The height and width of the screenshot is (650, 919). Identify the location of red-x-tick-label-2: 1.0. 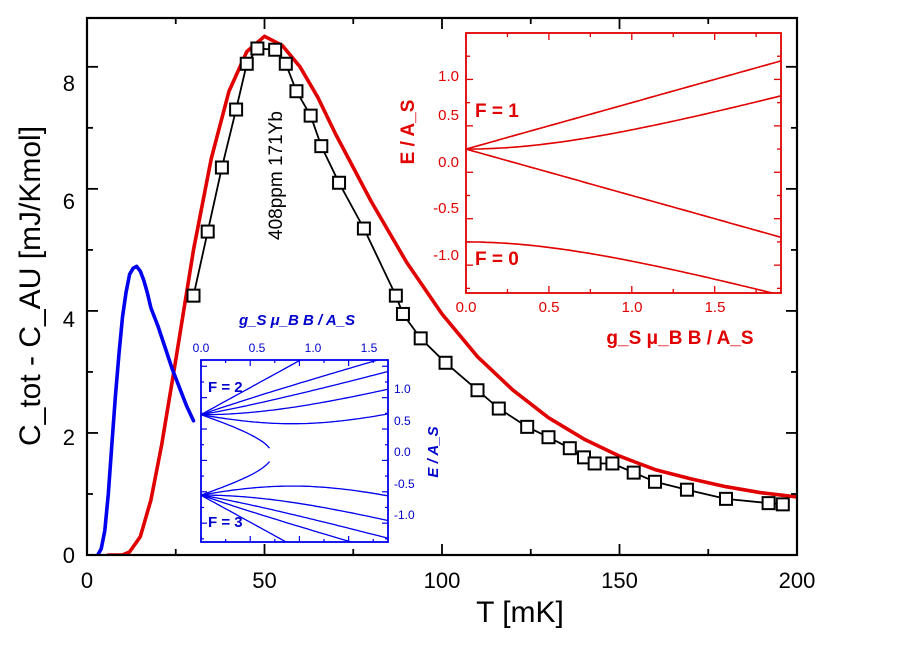
(632, 307).